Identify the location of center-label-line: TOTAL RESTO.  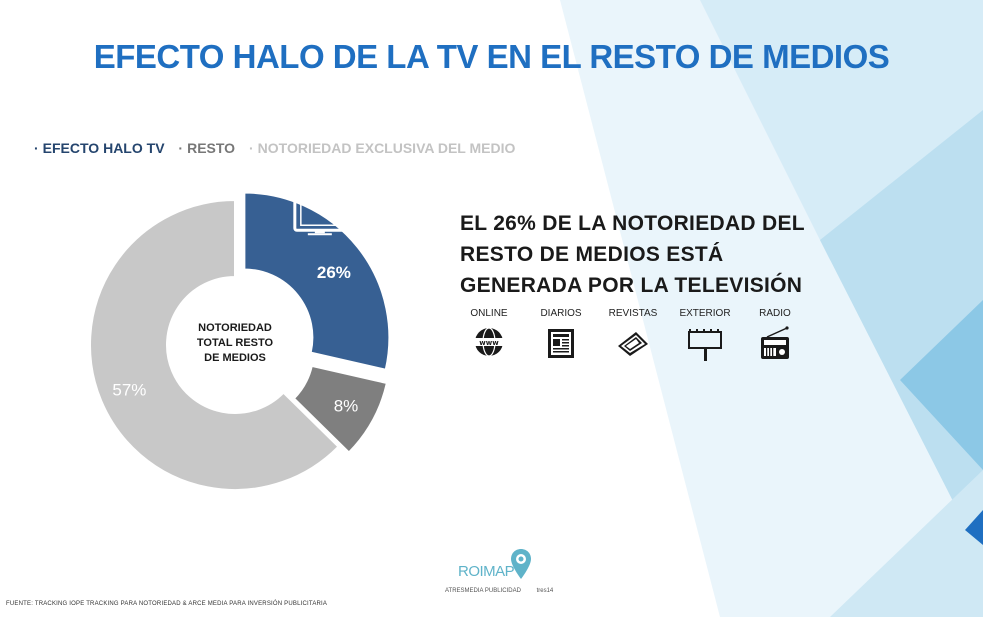
(235, 343).